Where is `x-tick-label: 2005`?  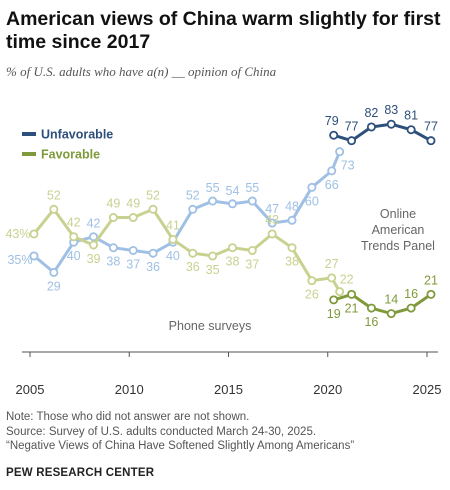 x-tick-label: 2005 is located at coordinates (30, 389).